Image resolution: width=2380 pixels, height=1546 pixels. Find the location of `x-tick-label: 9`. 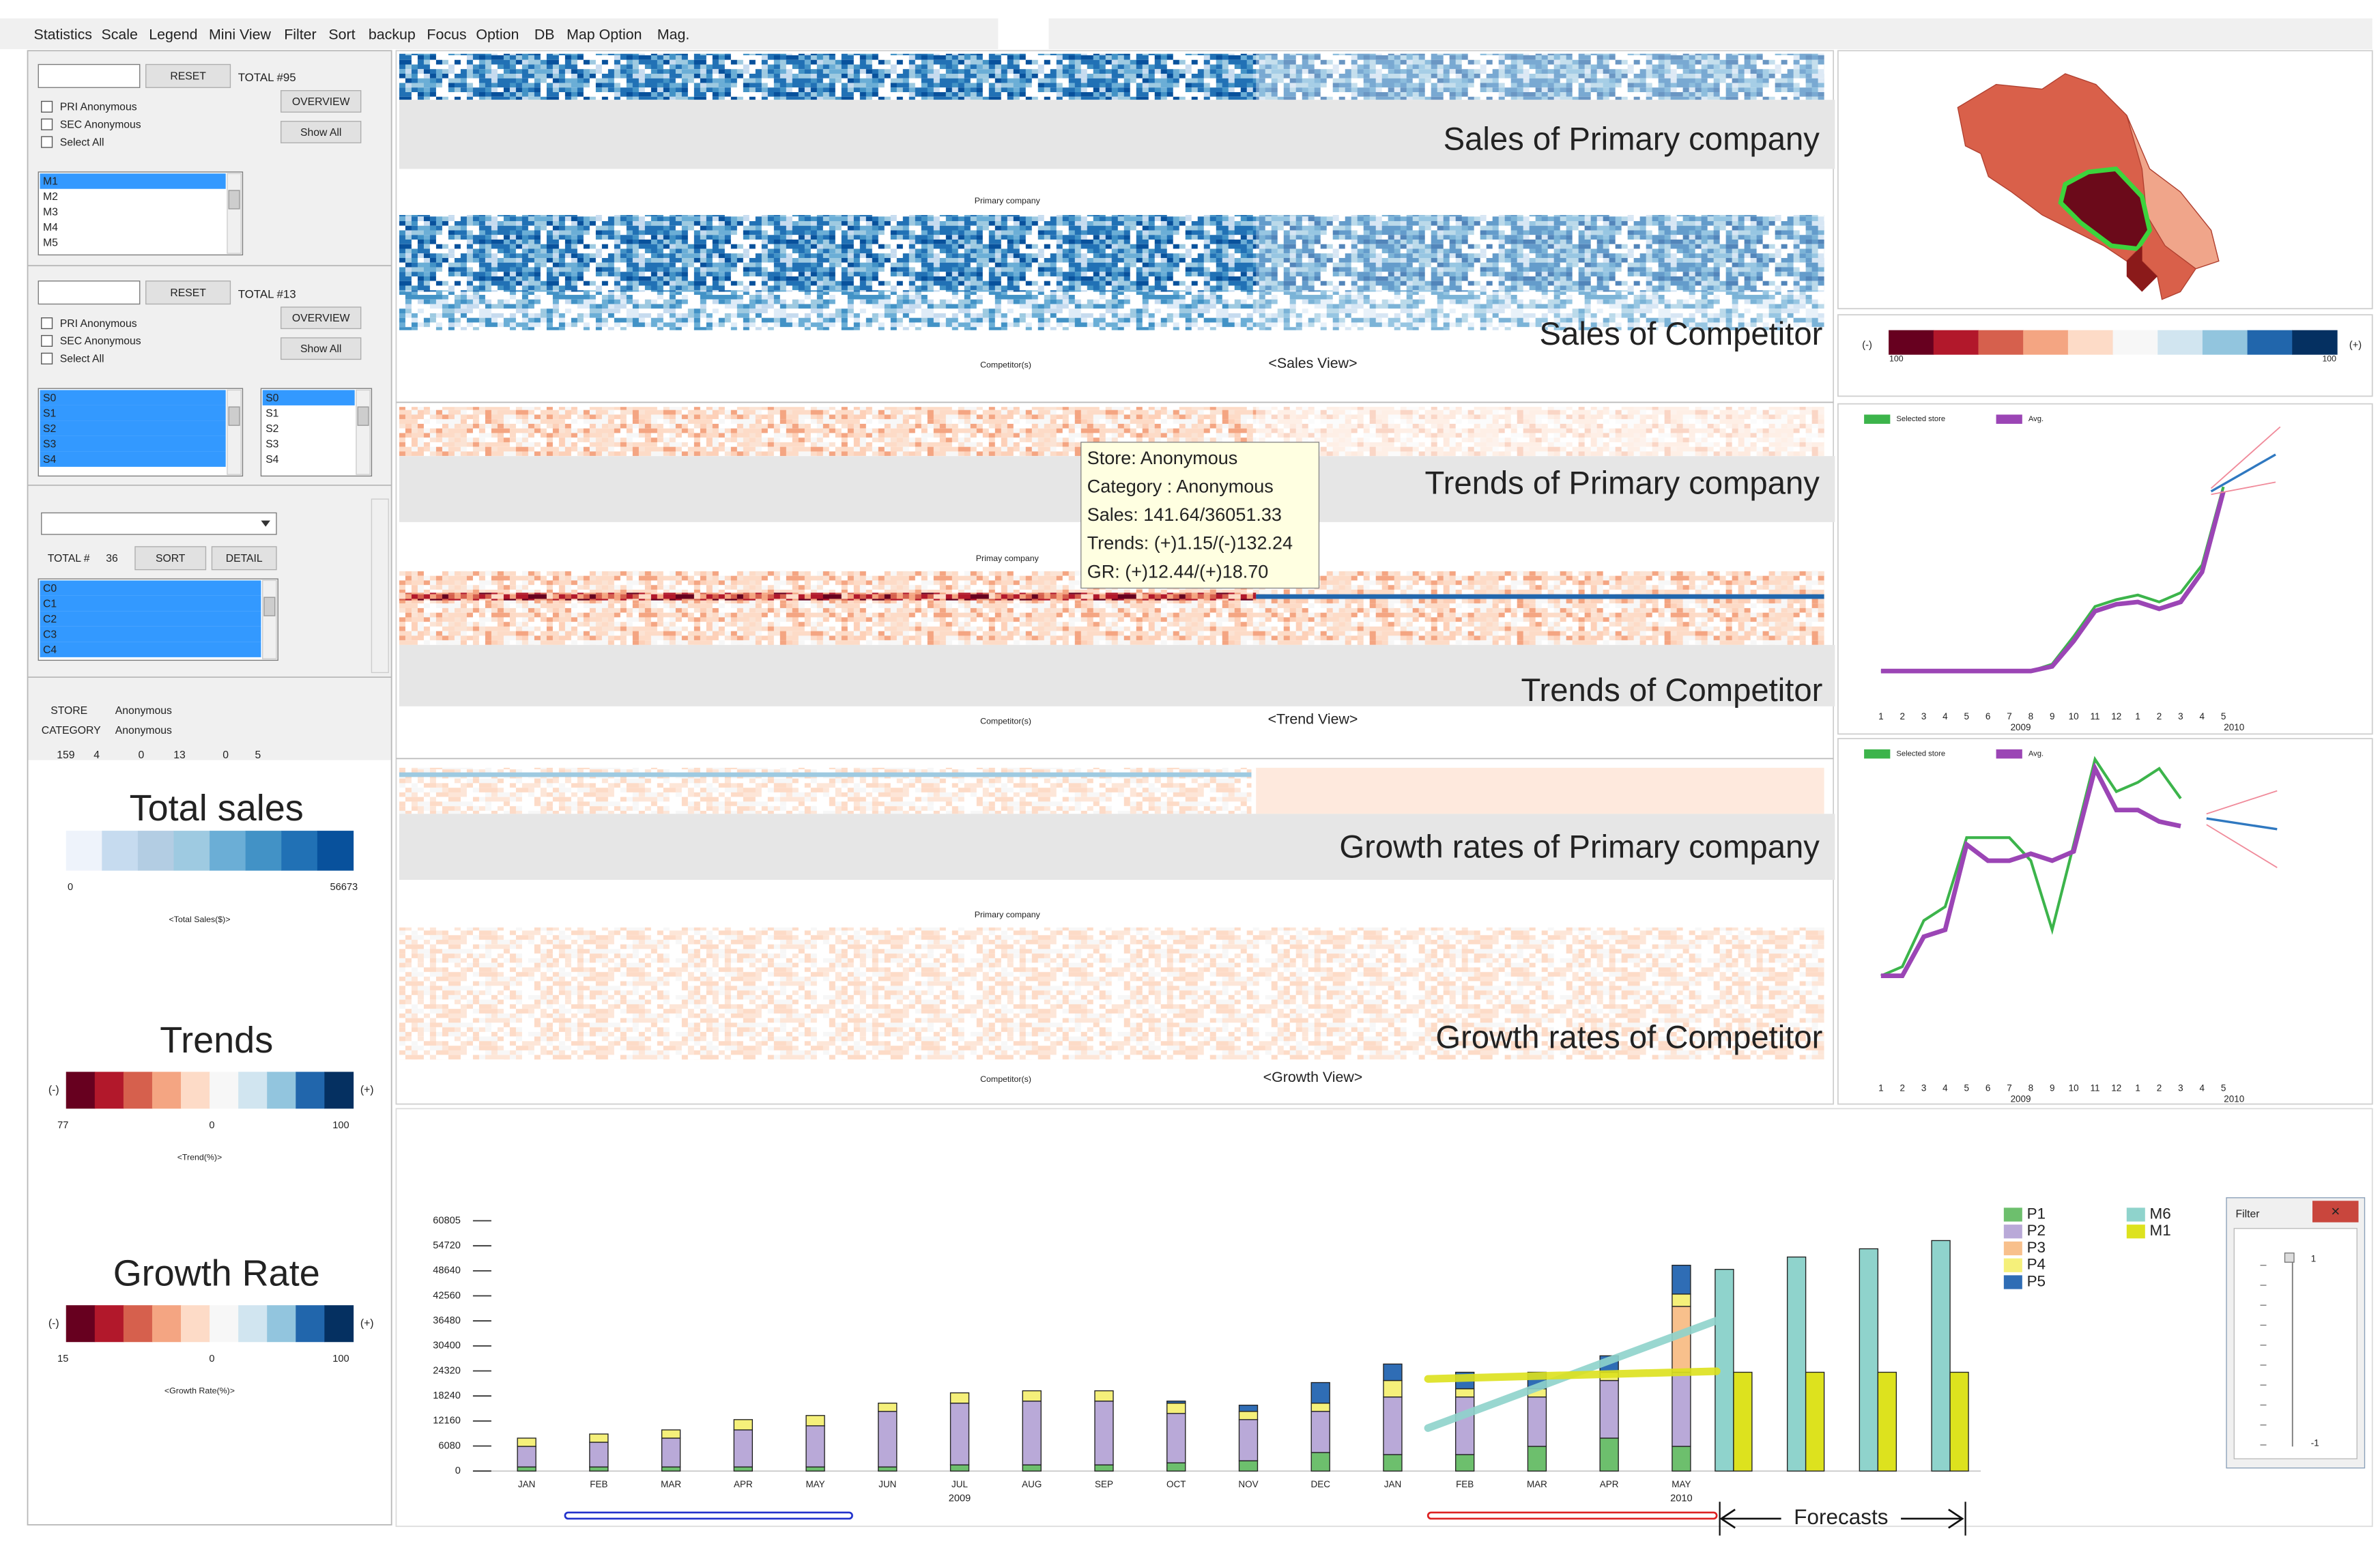

x-tick-label: 9 is located at coordinates (2052, 716).